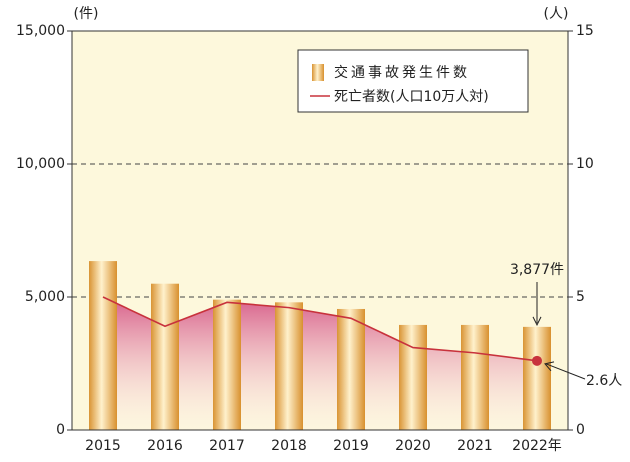  What do you see at coordinates (289, 446) in the screenshot?
I see `x-tick-label: 2018` at bounding box center [289, 446].